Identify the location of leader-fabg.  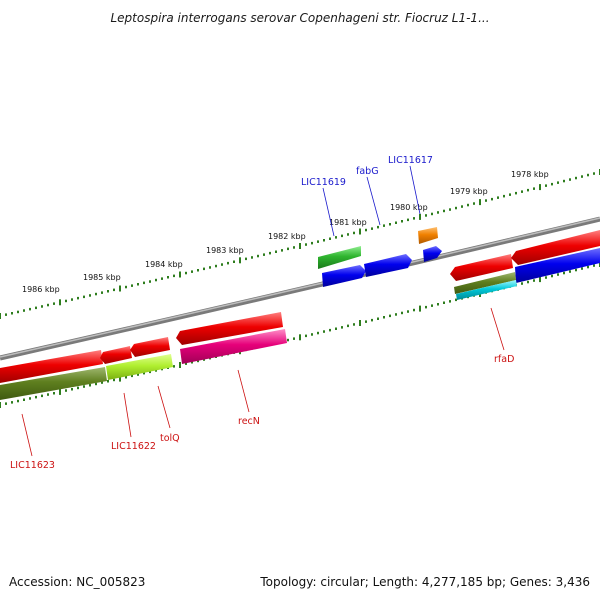
(373, 201).